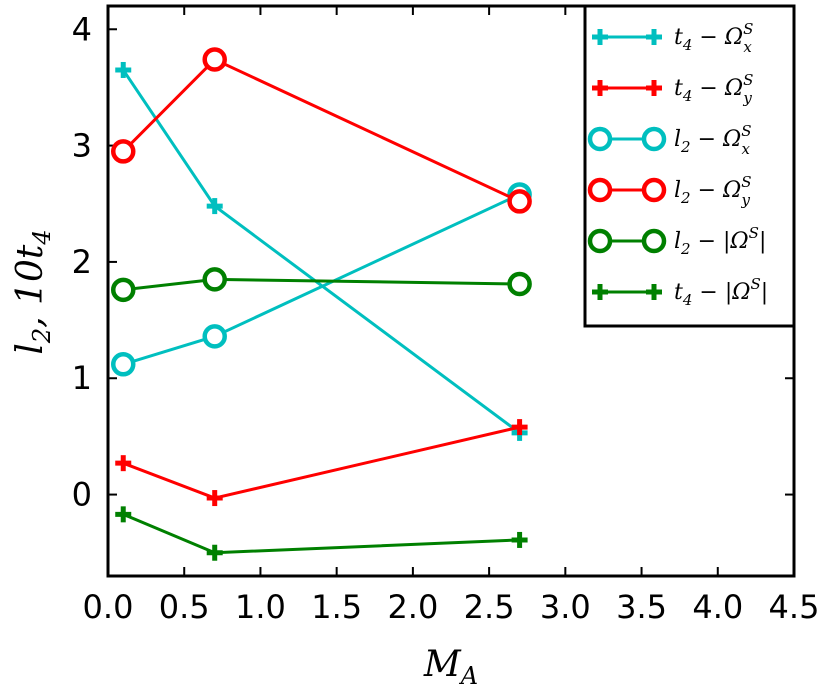 This screenshot has height=698, width=832. I want to click on legend-box, so click(689, 166).